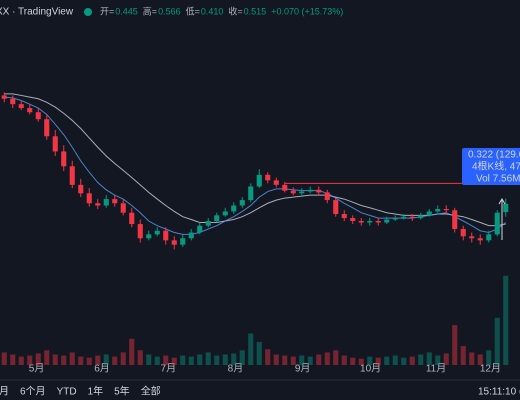  Describe the element at coordinates (193, 10) in the screenshot. I see `ohlc-label: 低=` at that location.